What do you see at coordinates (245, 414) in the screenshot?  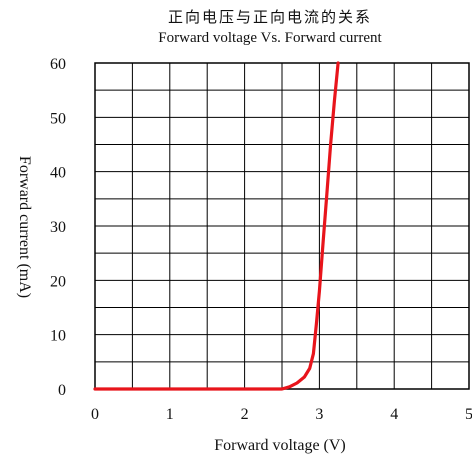 I see `x-tick-label-2: 2` at bounding box center [245, 414].